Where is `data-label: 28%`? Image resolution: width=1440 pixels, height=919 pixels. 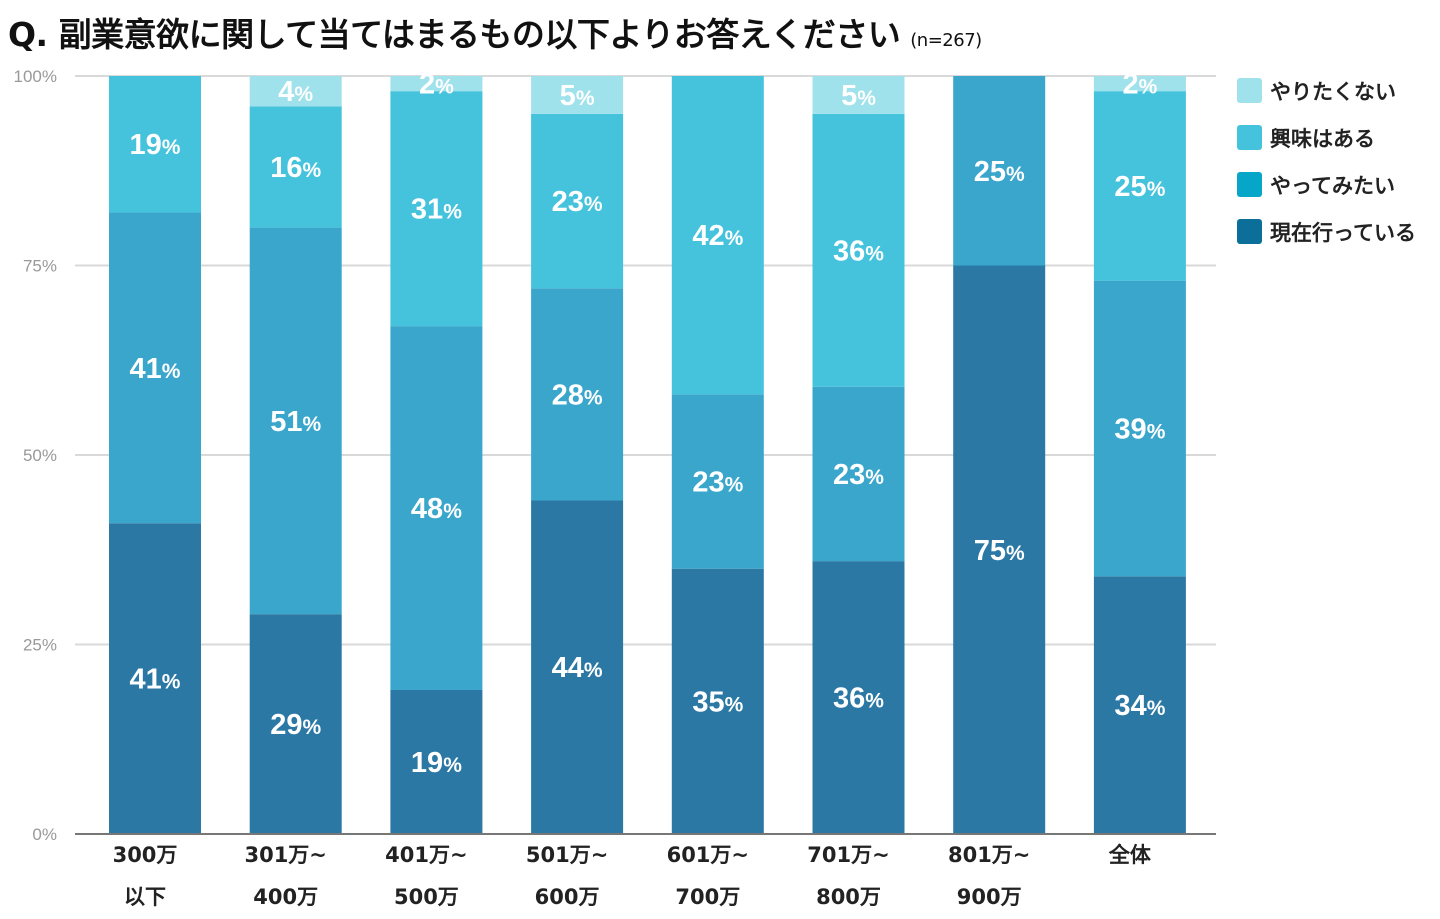 data-label: 28% is located at coordinates (577, 395).